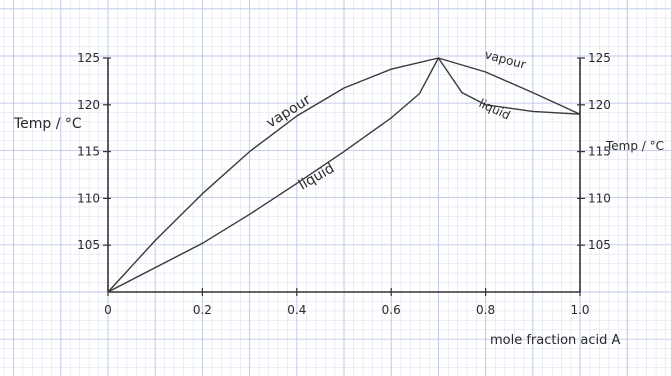 The image size is (671, 376). Describe the element at coordinates (47, 124) in the screenshot. I see `y-axis-label-left: Temp / °C` at that location.